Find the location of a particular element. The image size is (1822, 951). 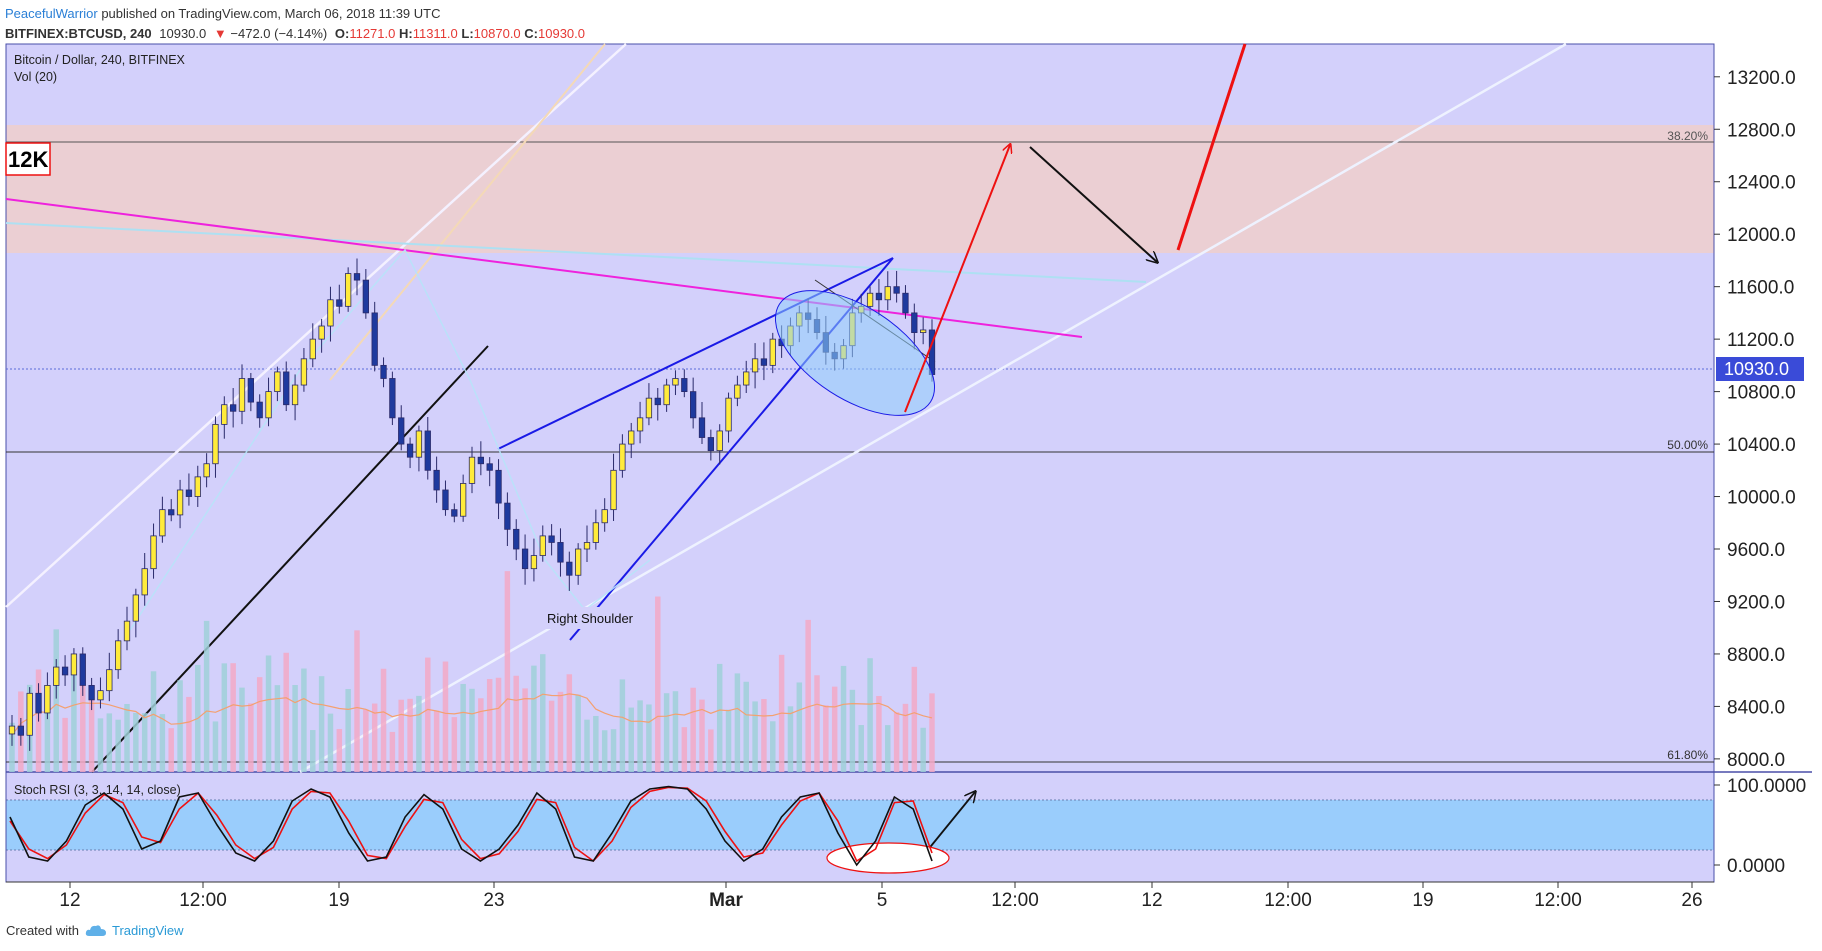

time-axis-label: 23 is located at coordinates (493, 900).